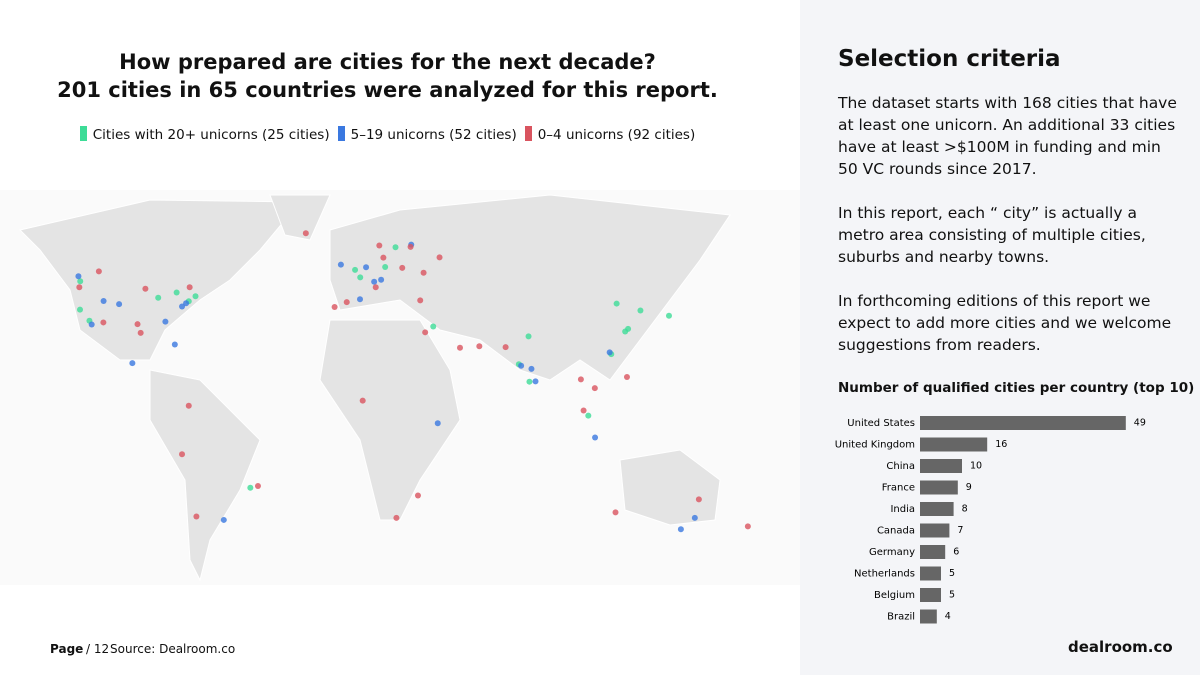 This screenshot has height=675, width=1200. I want to click on south-america, so click(205, 475).